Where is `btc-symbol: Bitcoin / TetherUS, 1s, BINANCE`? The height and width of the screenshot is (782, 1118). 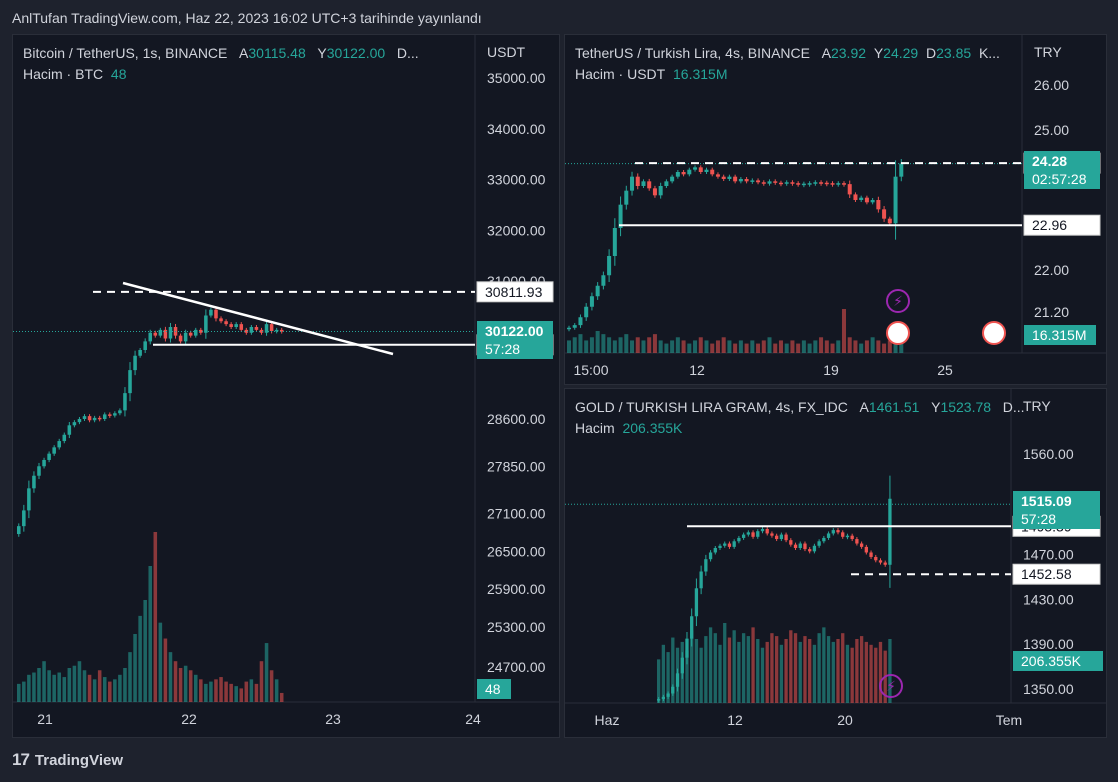 btc-symbol: Bitcoin / TetherUS, 1s, BINANCE is located at coordinates (125, 53).